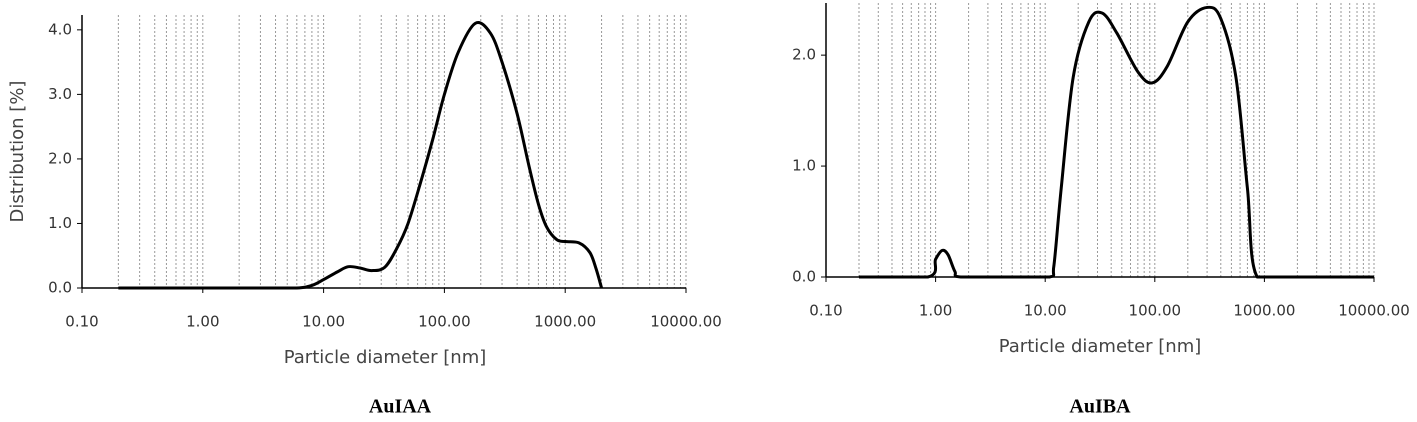  Describe the element at coordinates (17, 152) in the screenshot. I see `y-axis-label: Distribution [%]` at that location.